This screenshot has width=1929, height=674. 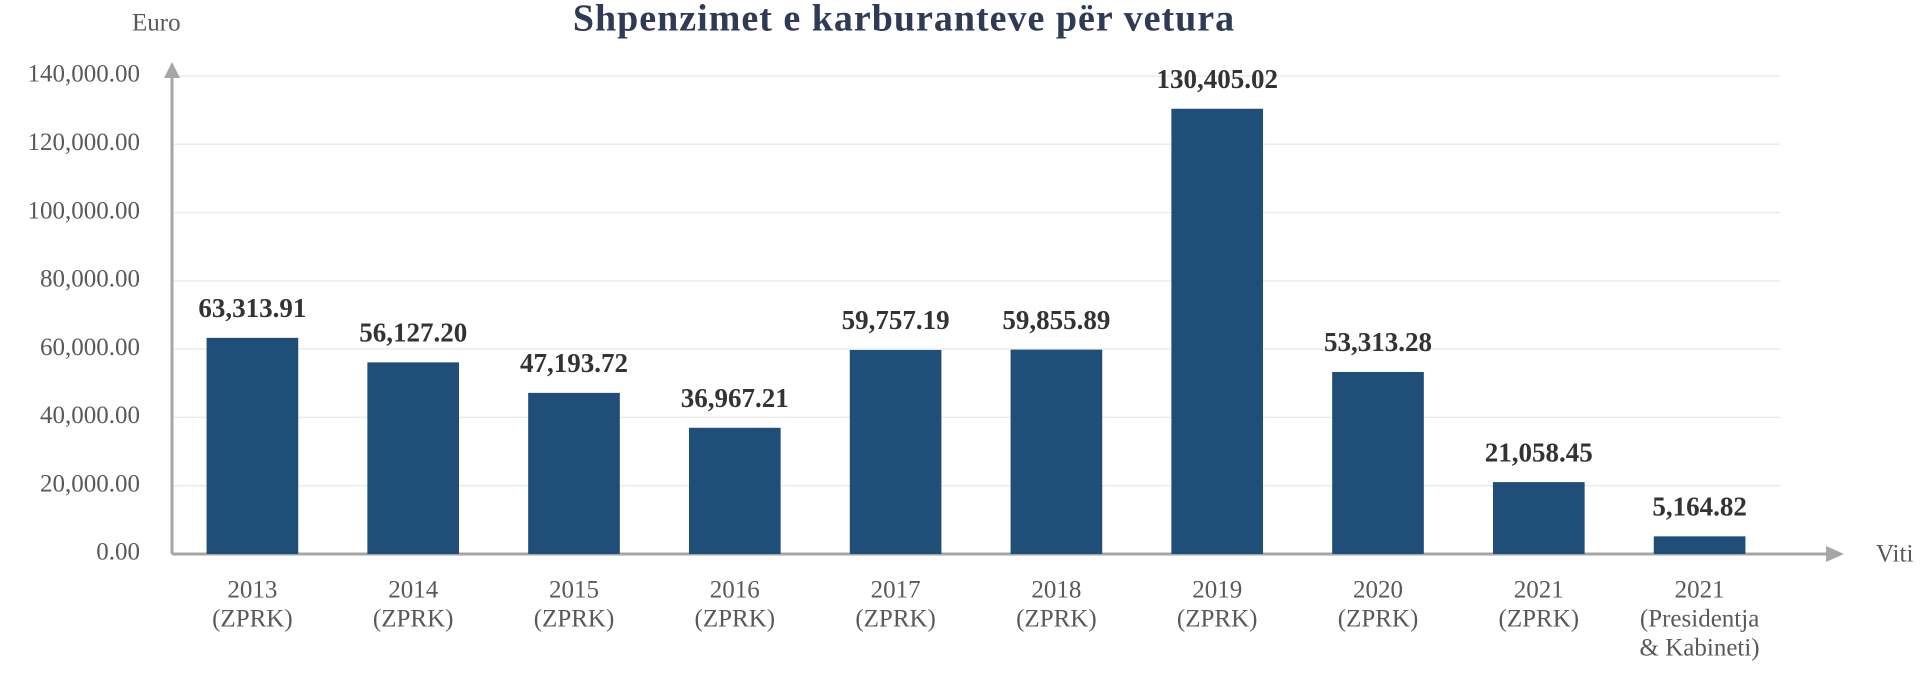 I want to click on y-tick-label: 80,000.00, so click(x=90, y=279).